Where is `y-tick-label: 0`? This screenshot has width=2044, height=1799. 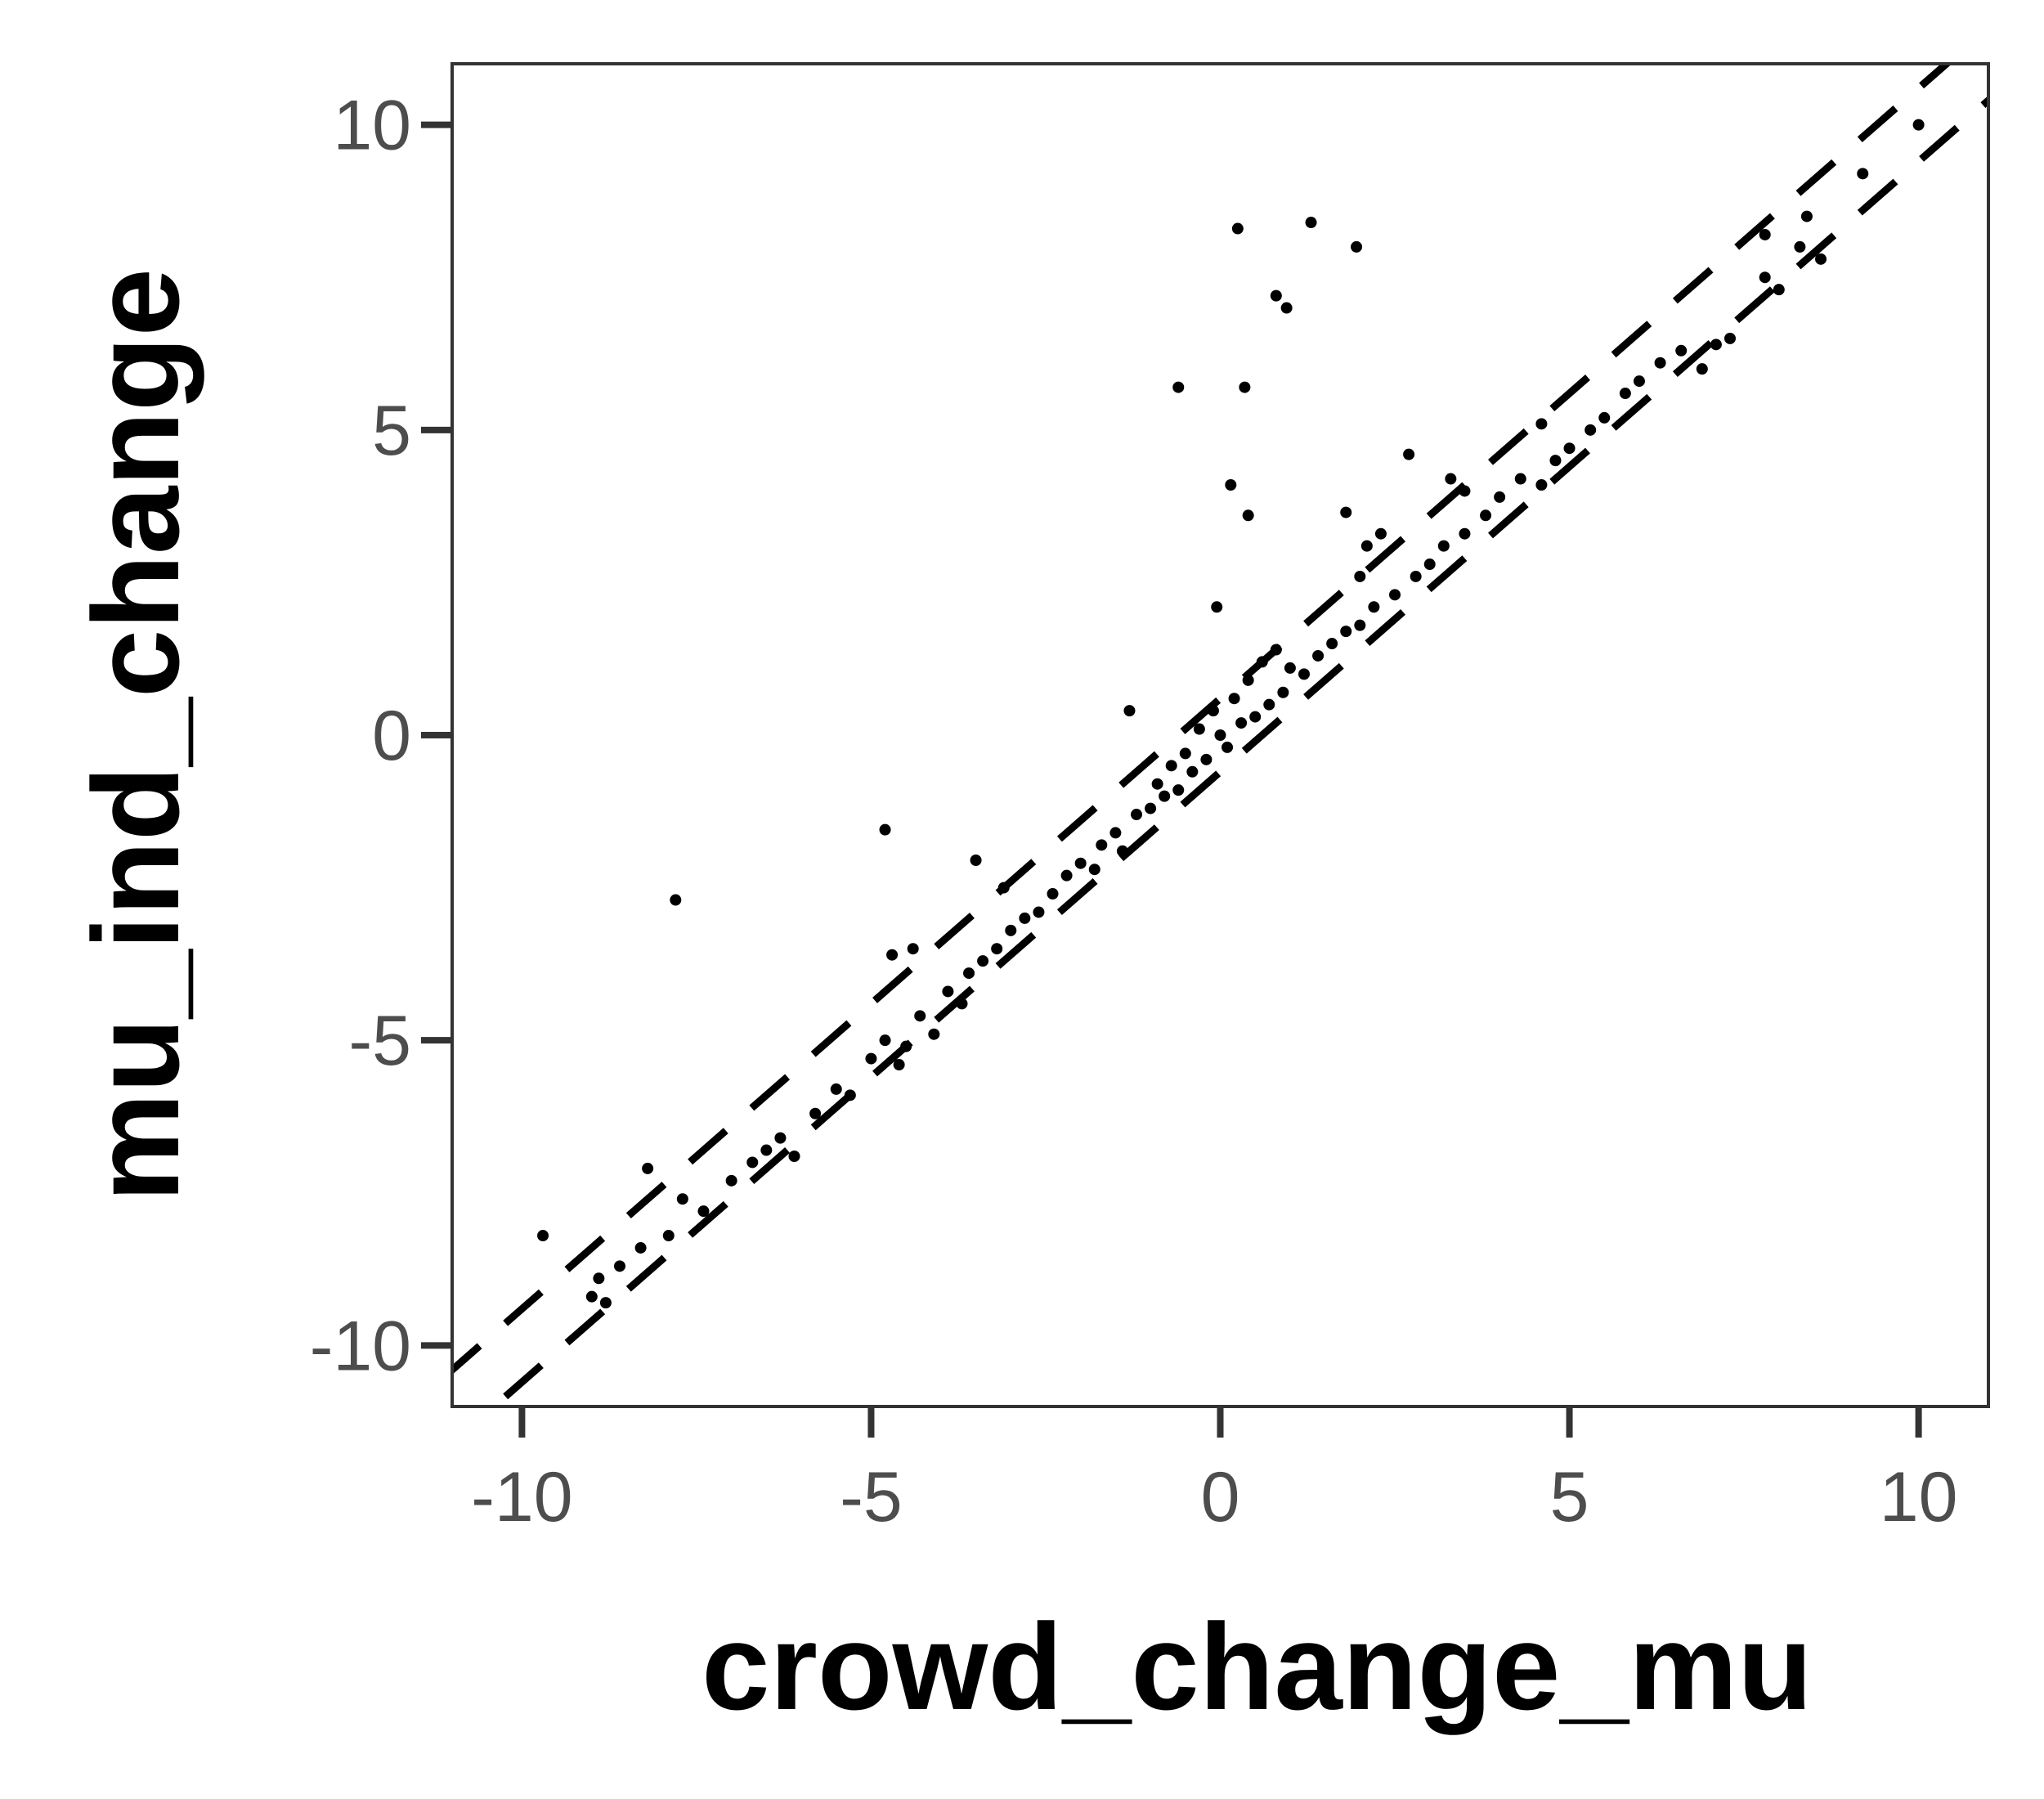 y-tick-label: 0 is located at coordinates (392, 736).